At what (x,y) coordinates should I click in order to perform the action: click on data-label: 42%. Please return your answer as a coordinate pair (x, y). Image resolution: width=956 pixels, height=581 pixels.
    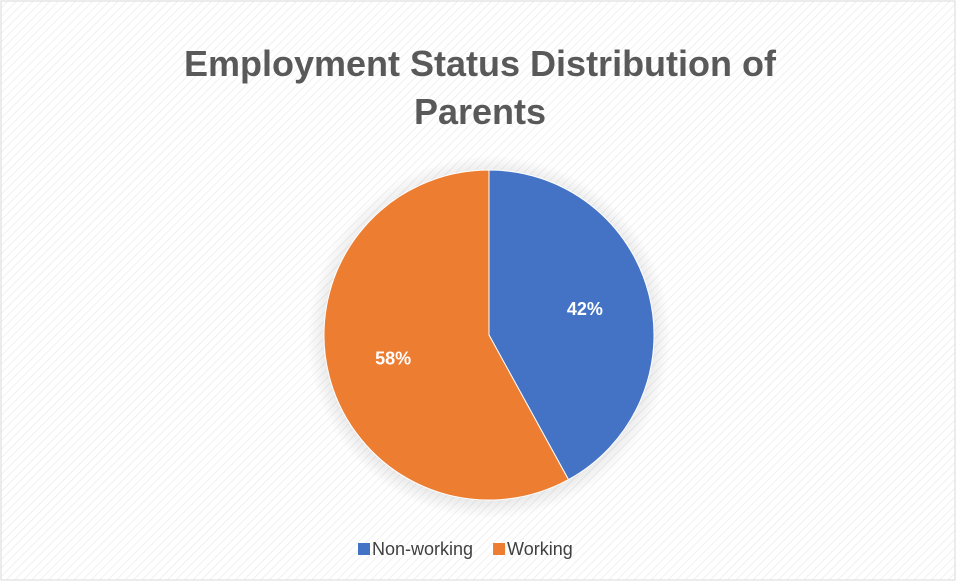
    Looking at the image, I should click on (585, 309).